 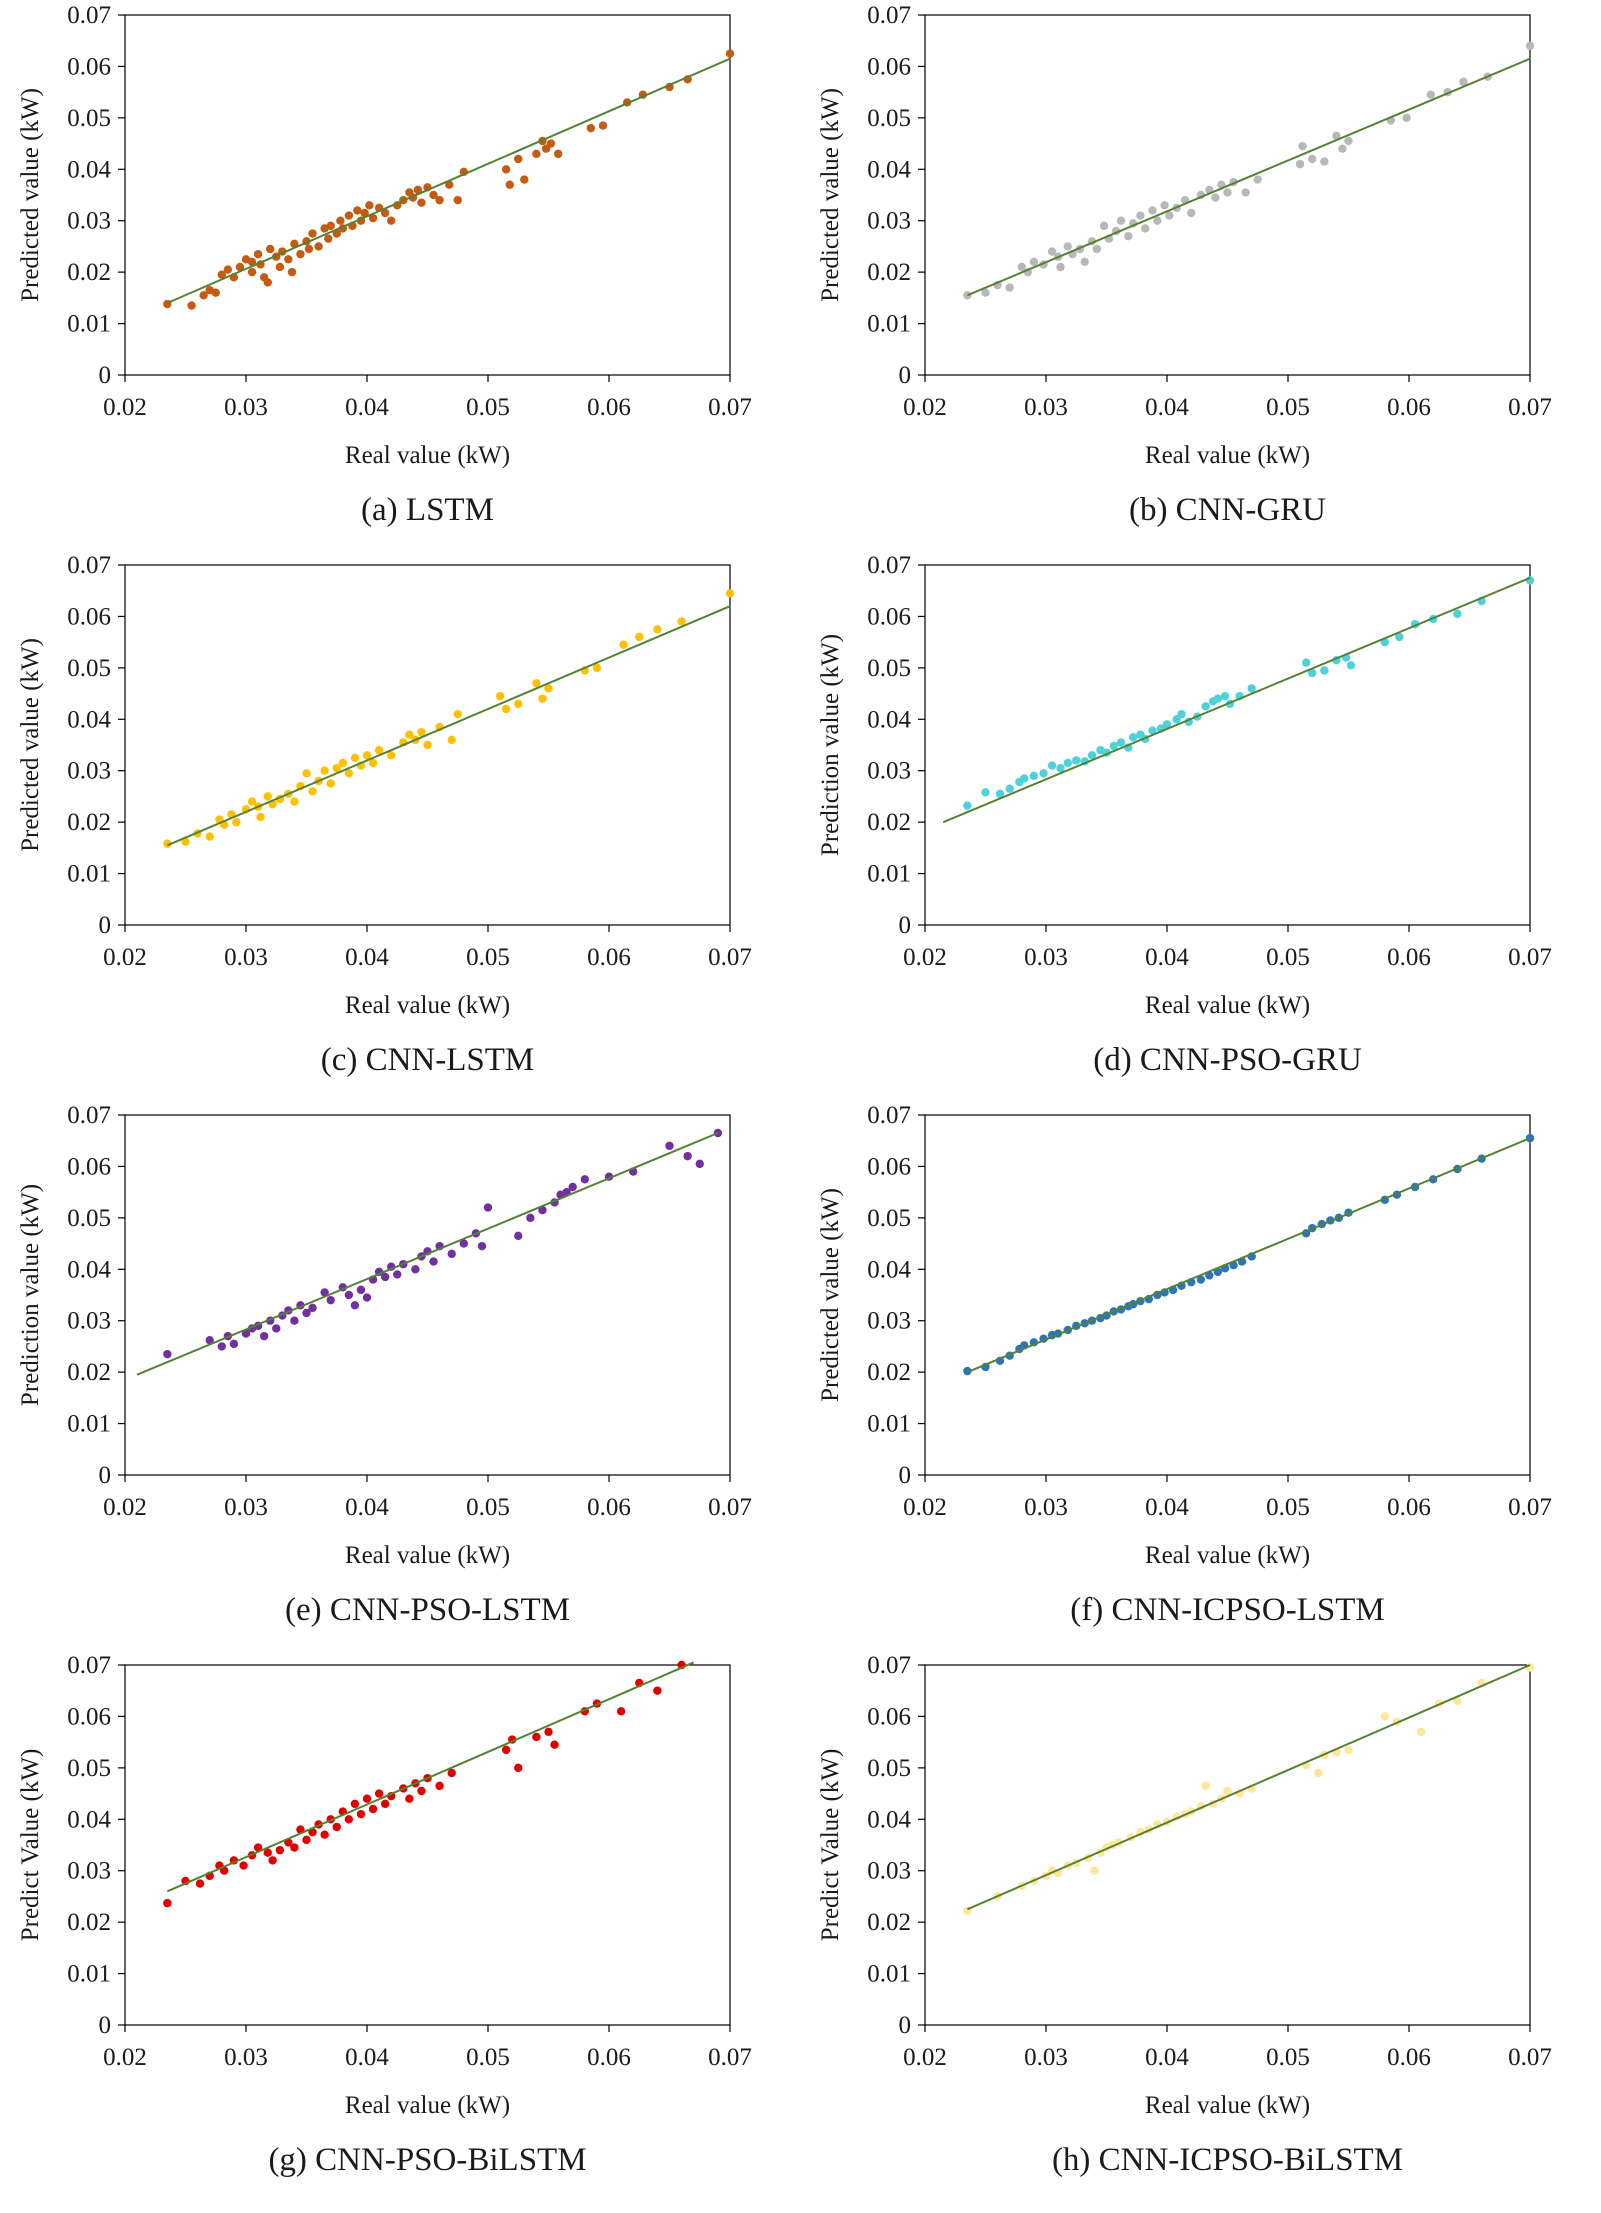 What do you see at coordinates (889, 822) in the screenshot?
I see `y-tick-label: 0.02` at bounding box center [889, 822].